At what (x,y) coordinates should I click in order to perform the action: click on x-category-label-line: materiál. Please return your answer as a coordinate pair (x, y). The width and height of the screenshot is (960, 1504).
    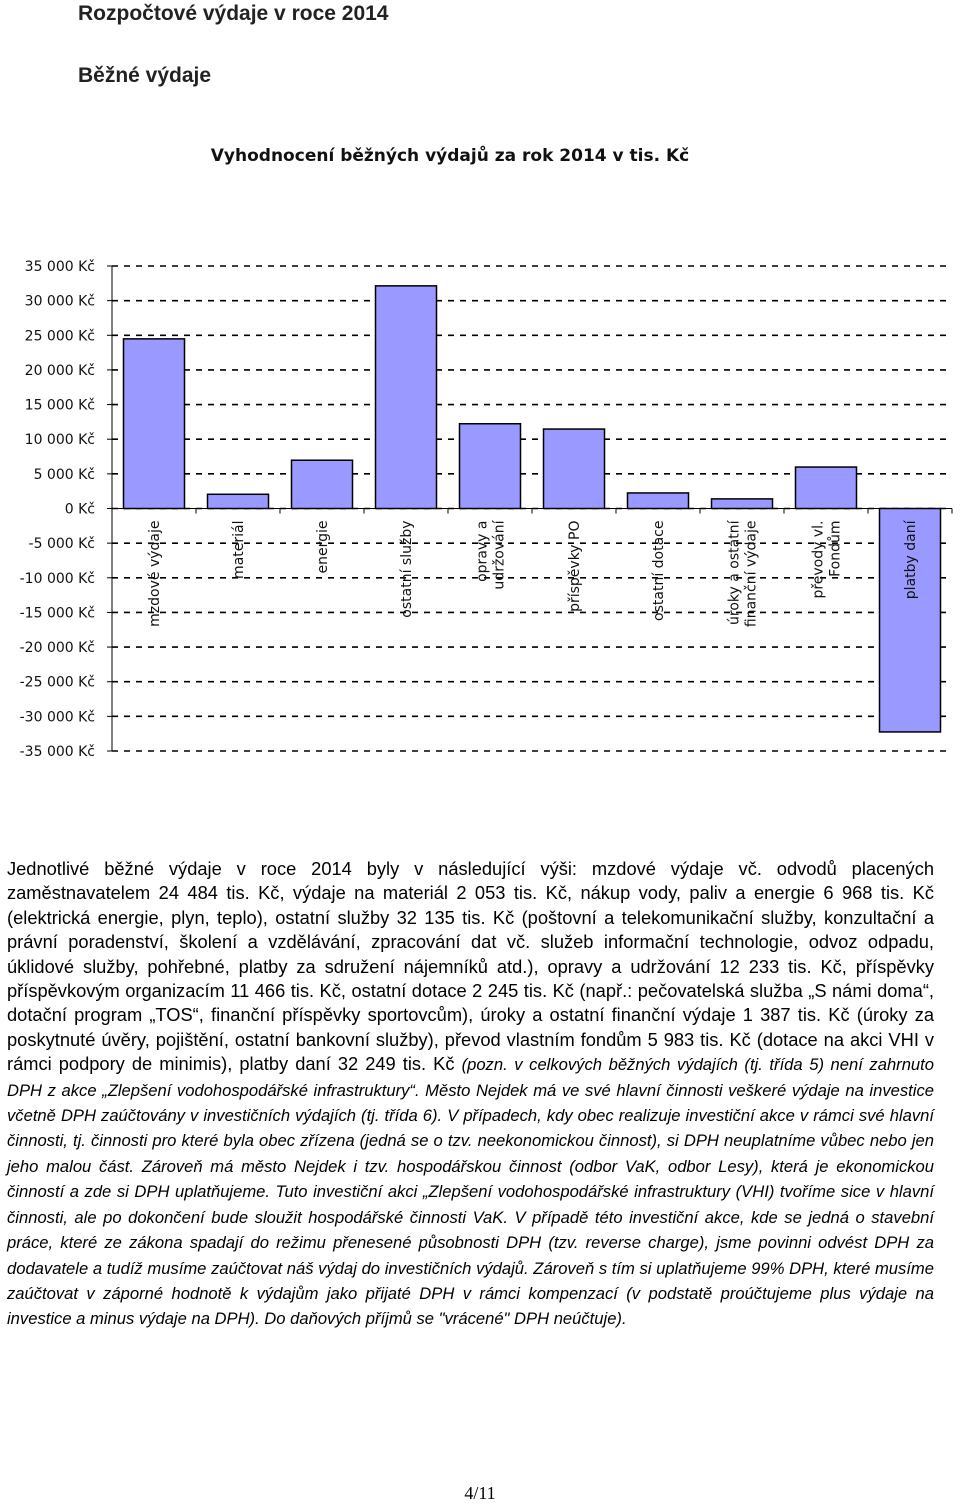
    Looking at the image, I should click on (239, 550).